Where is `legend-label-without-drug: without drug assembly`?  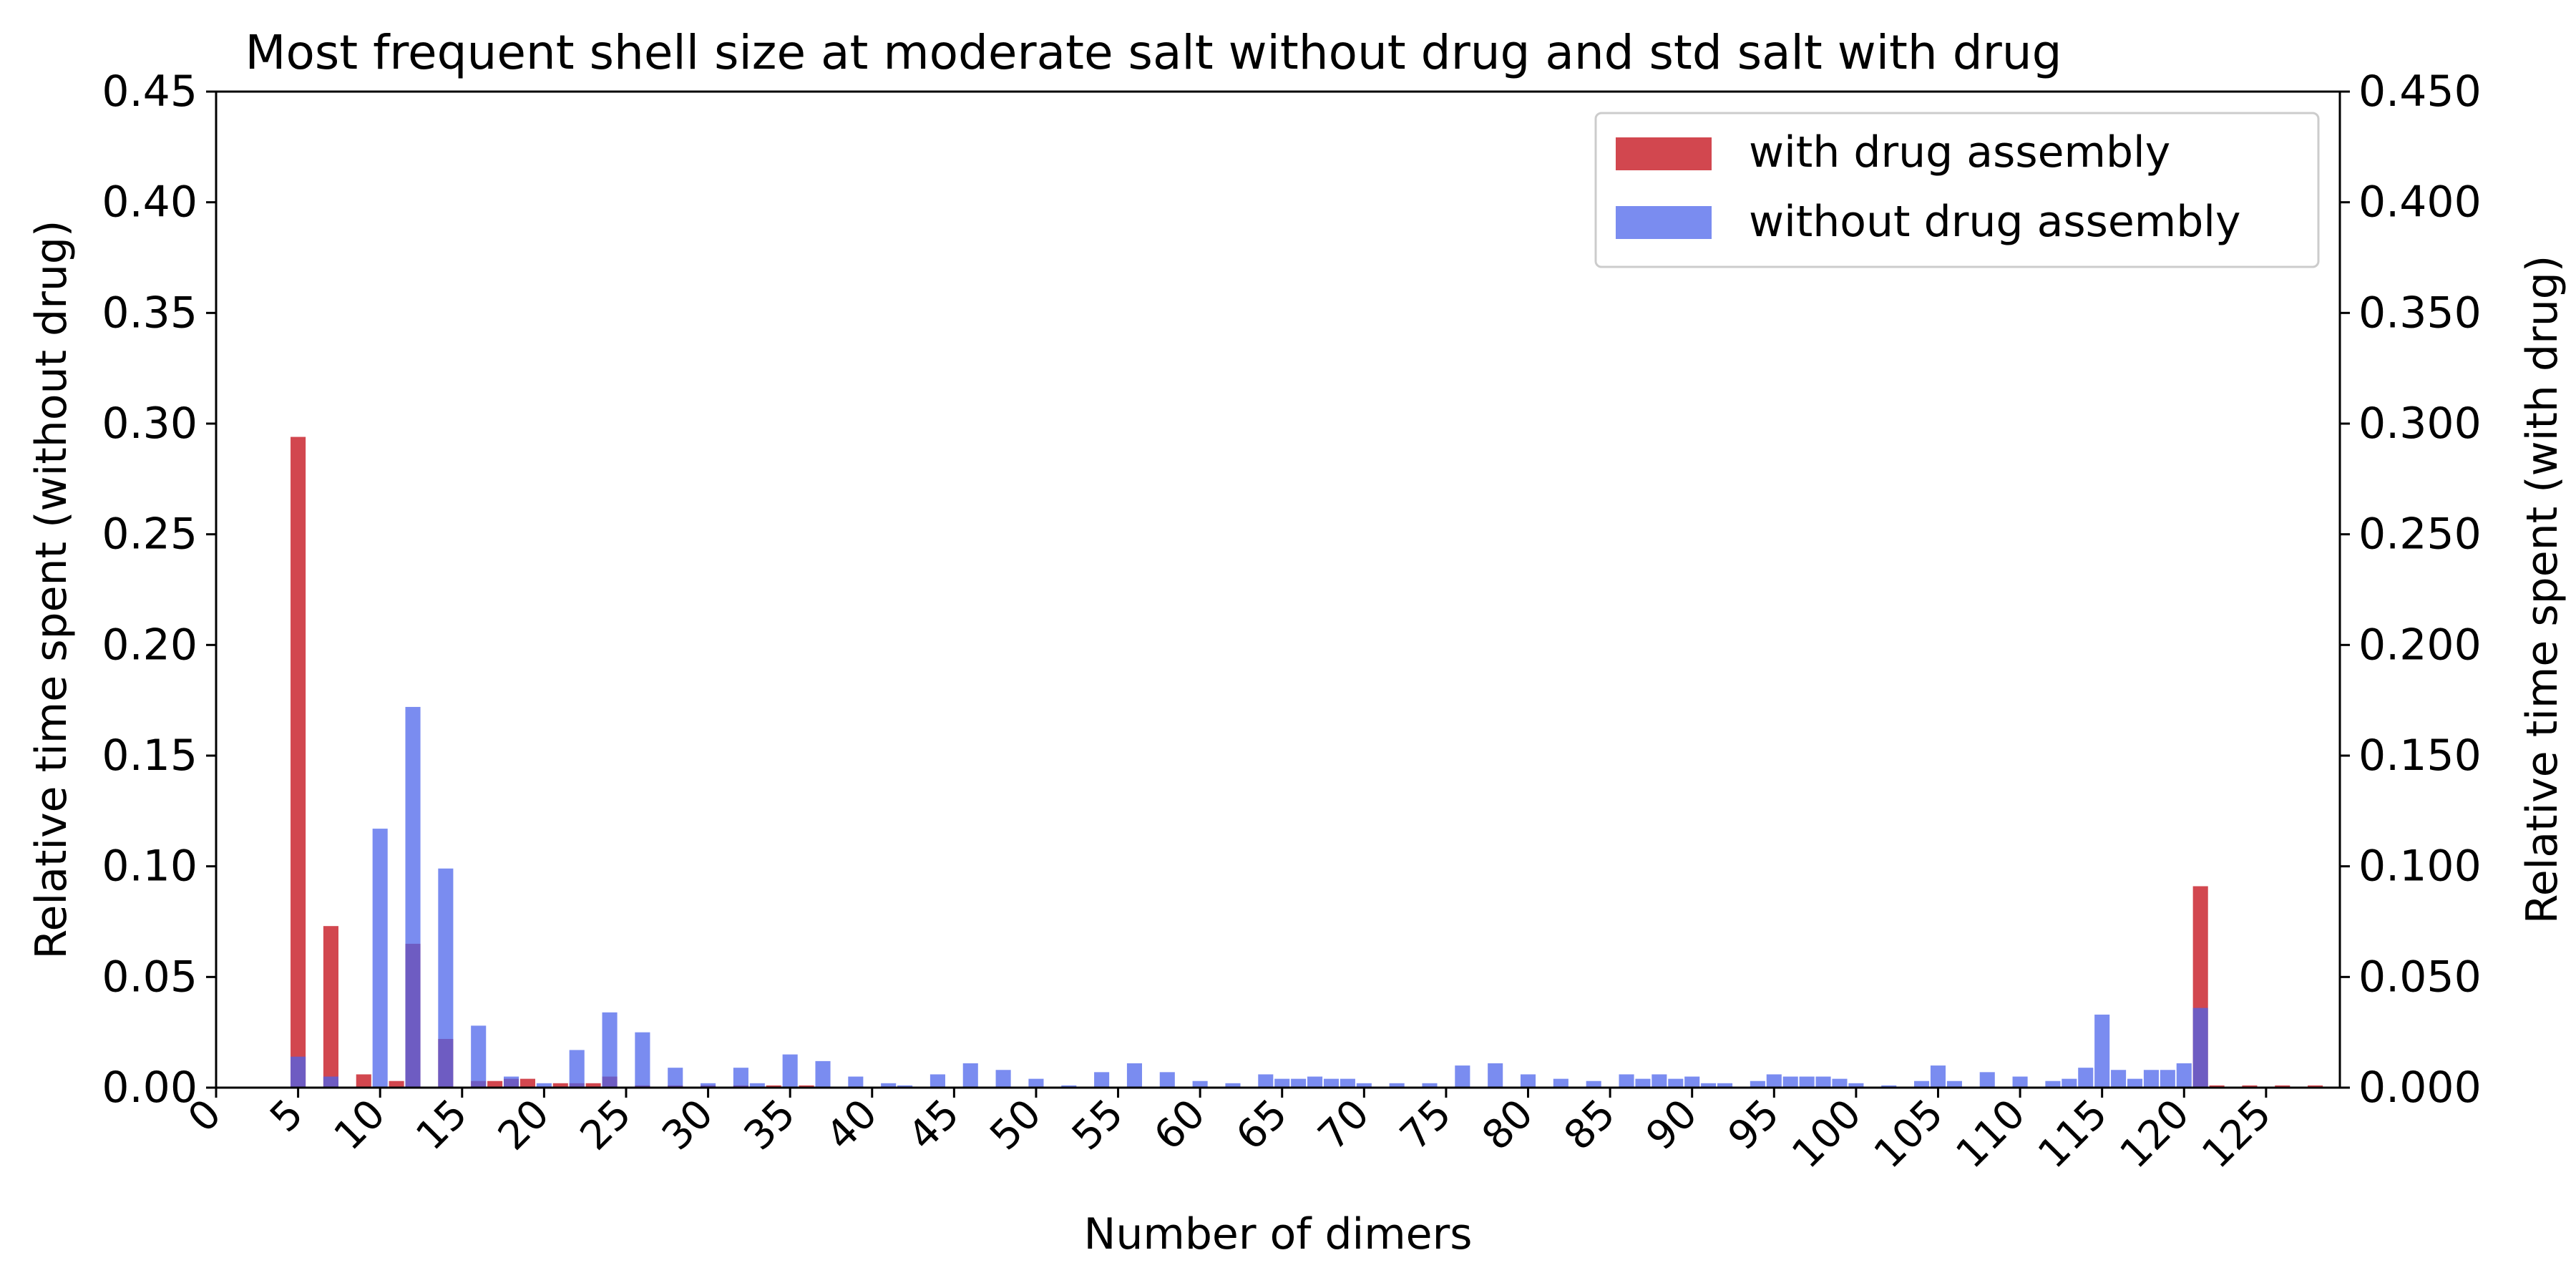 legend-label-without-drug: without drug assembly is located at coordinates (1994, 222).